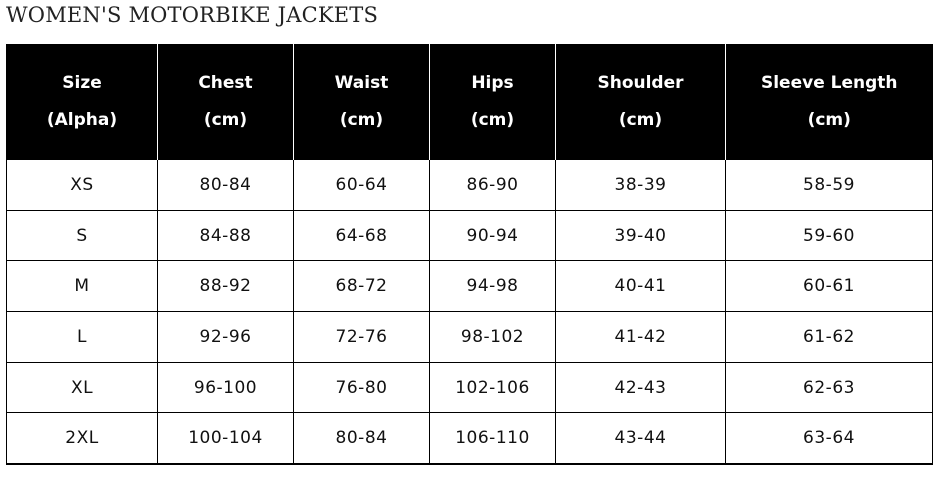  Describe the element at coordinates (225, 439) in the screenshot. I see `table-cell: 100-104` at that location.